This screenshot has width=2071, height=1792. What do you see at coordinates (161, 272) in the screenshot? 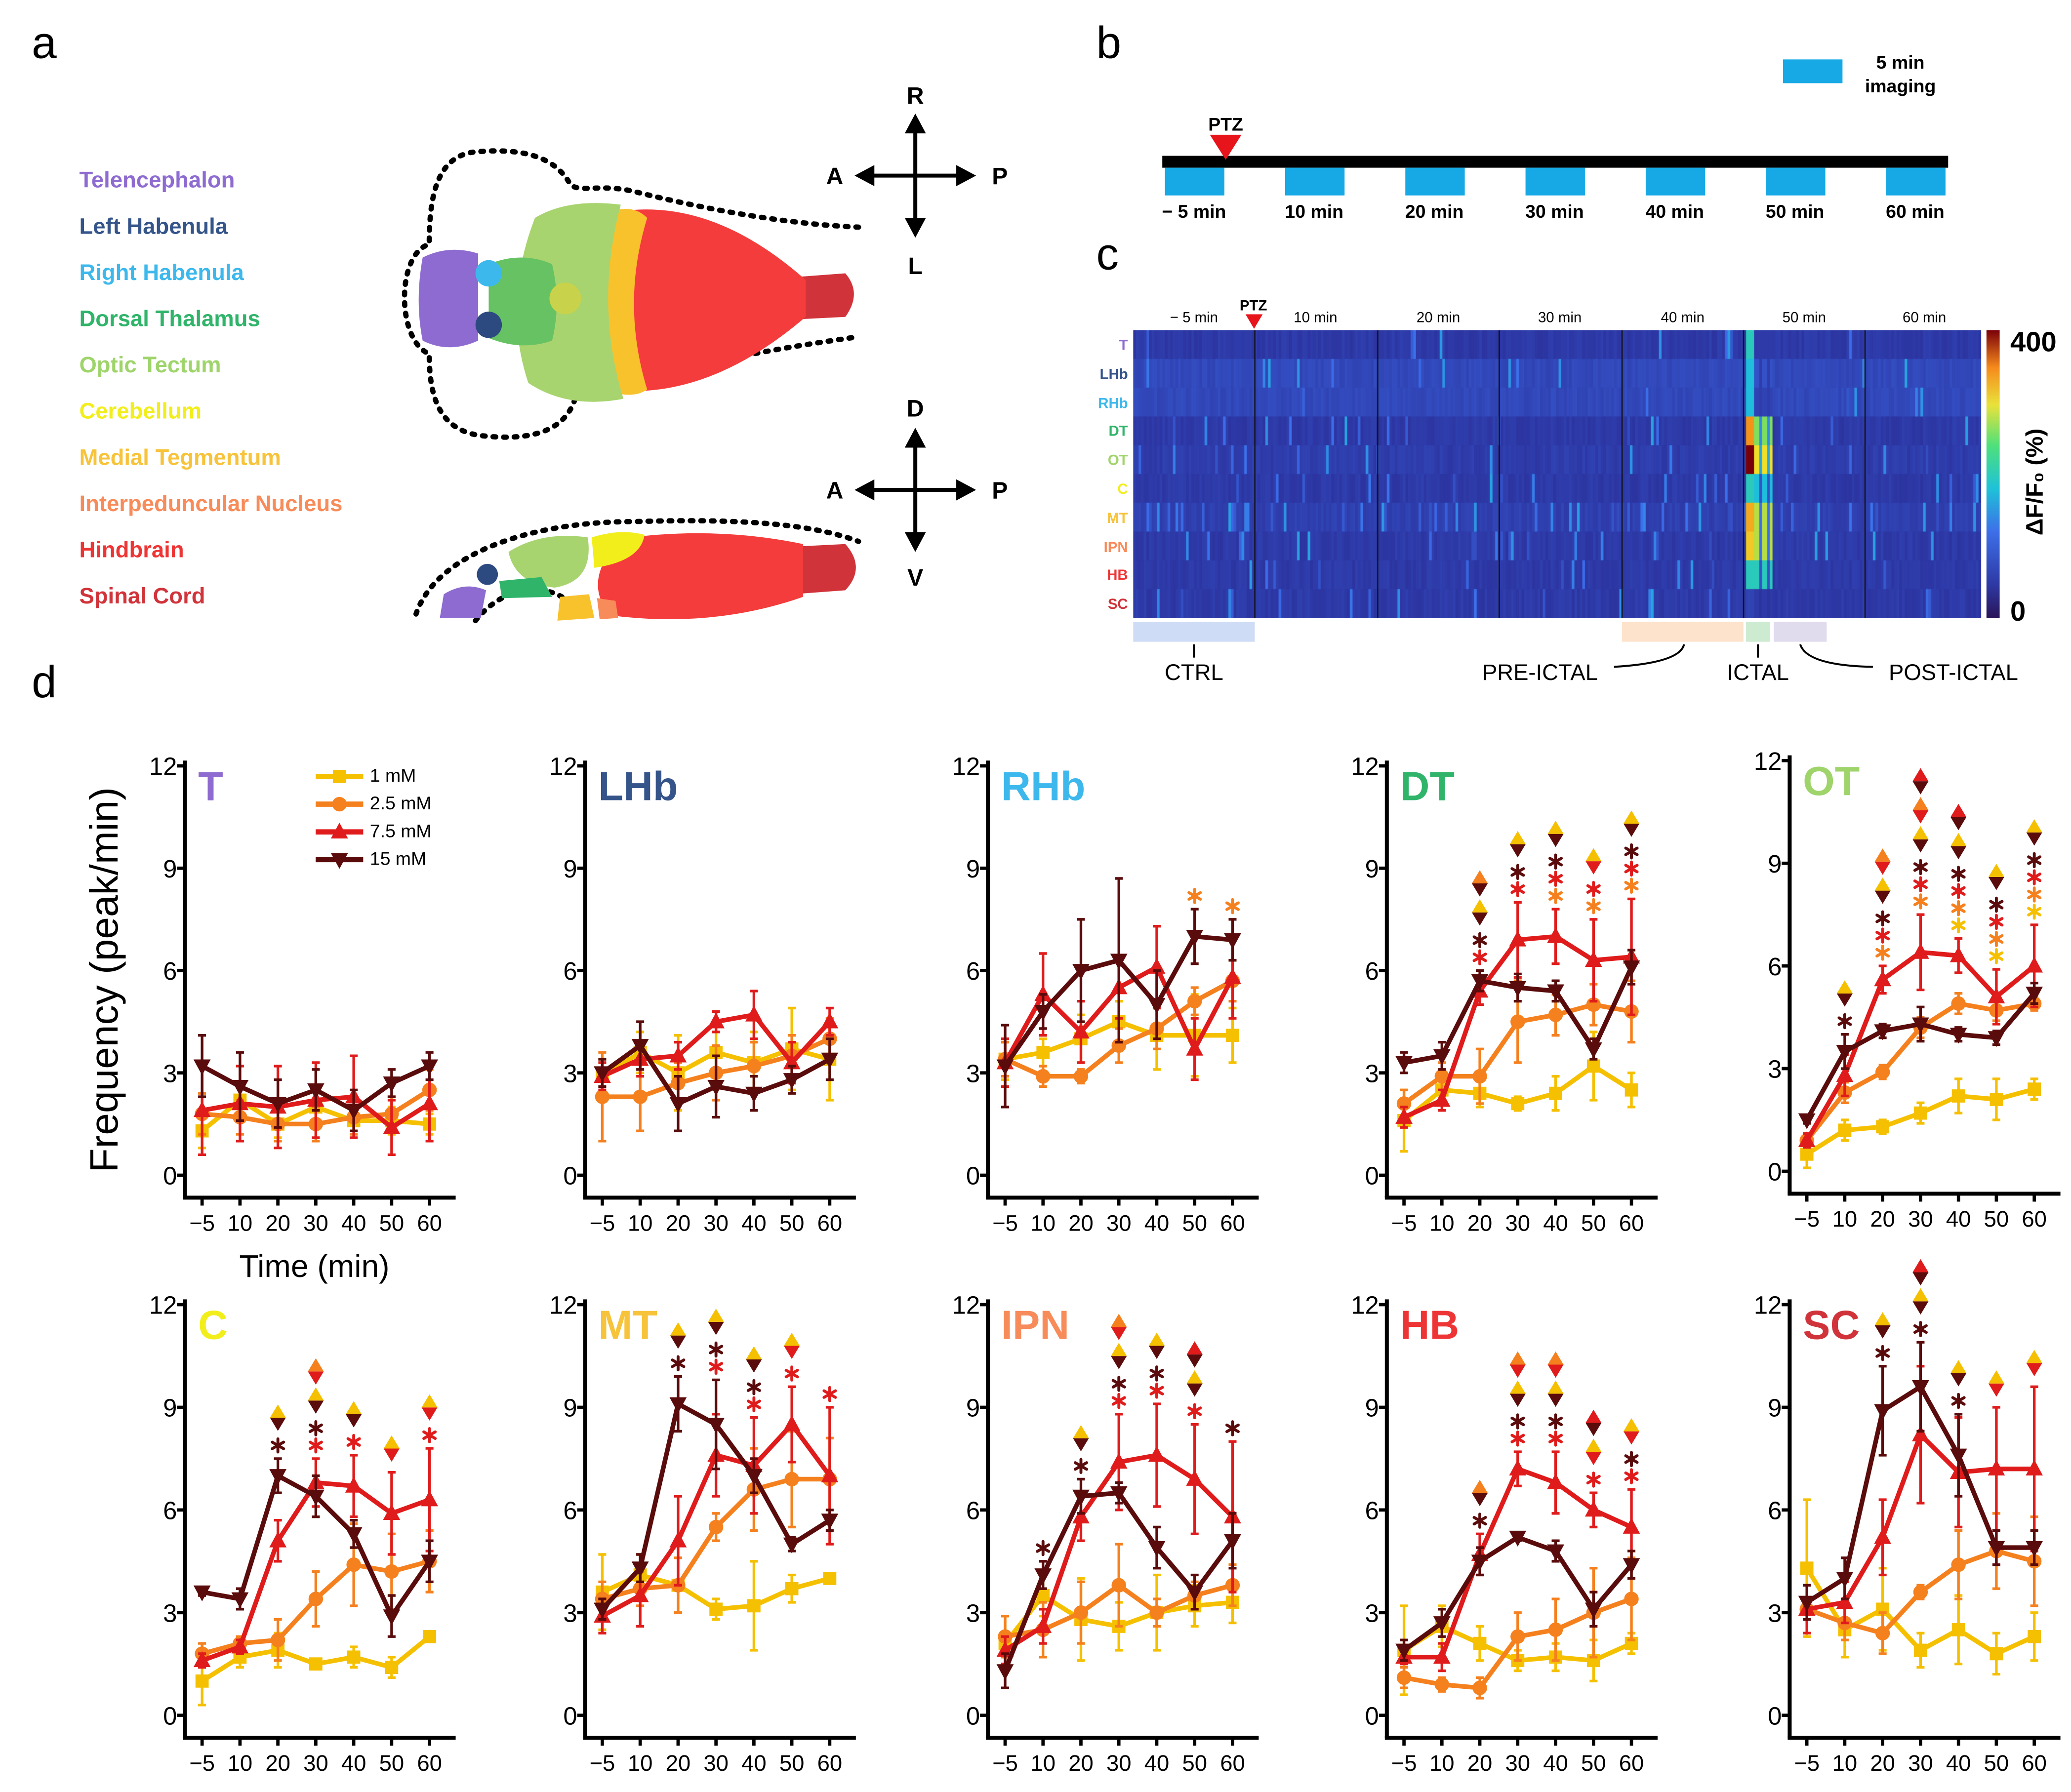
I see `region-label: Right Habenula` at bounding box center [161, 272].